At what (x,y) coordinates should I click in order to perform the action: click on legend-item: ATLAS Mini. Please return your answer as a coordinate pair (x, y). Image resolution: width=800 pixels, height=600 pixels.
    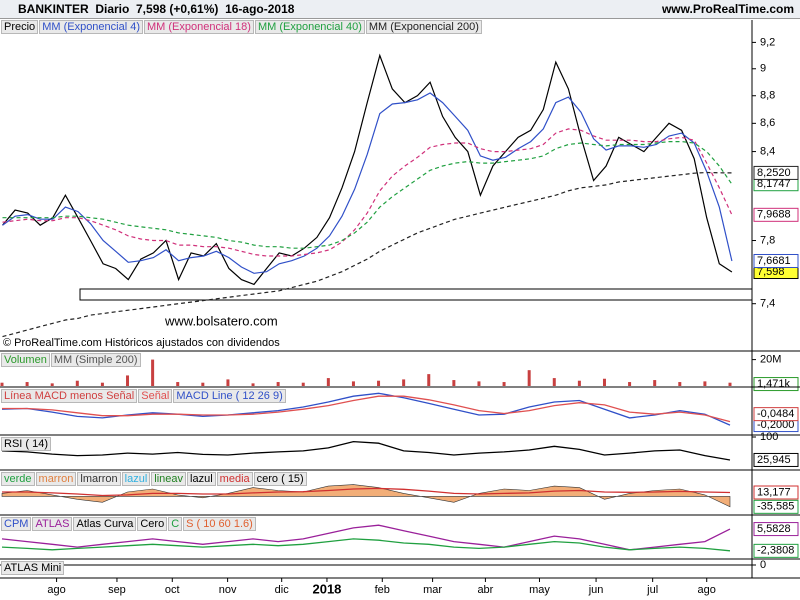
    Looking at the image, I should click on (33, 568).